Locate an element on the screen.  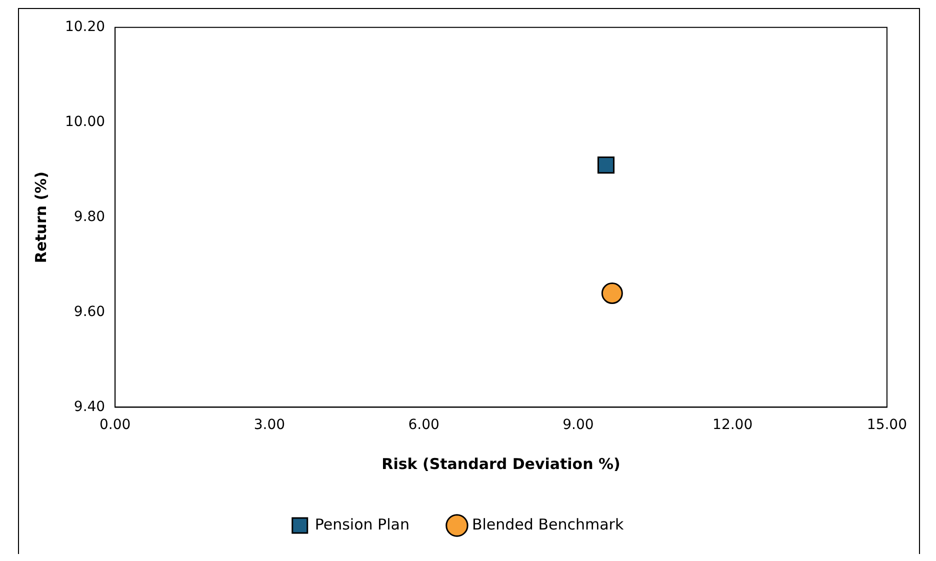
x-tick-label: 6.00 is located at coordinates (424, 425).